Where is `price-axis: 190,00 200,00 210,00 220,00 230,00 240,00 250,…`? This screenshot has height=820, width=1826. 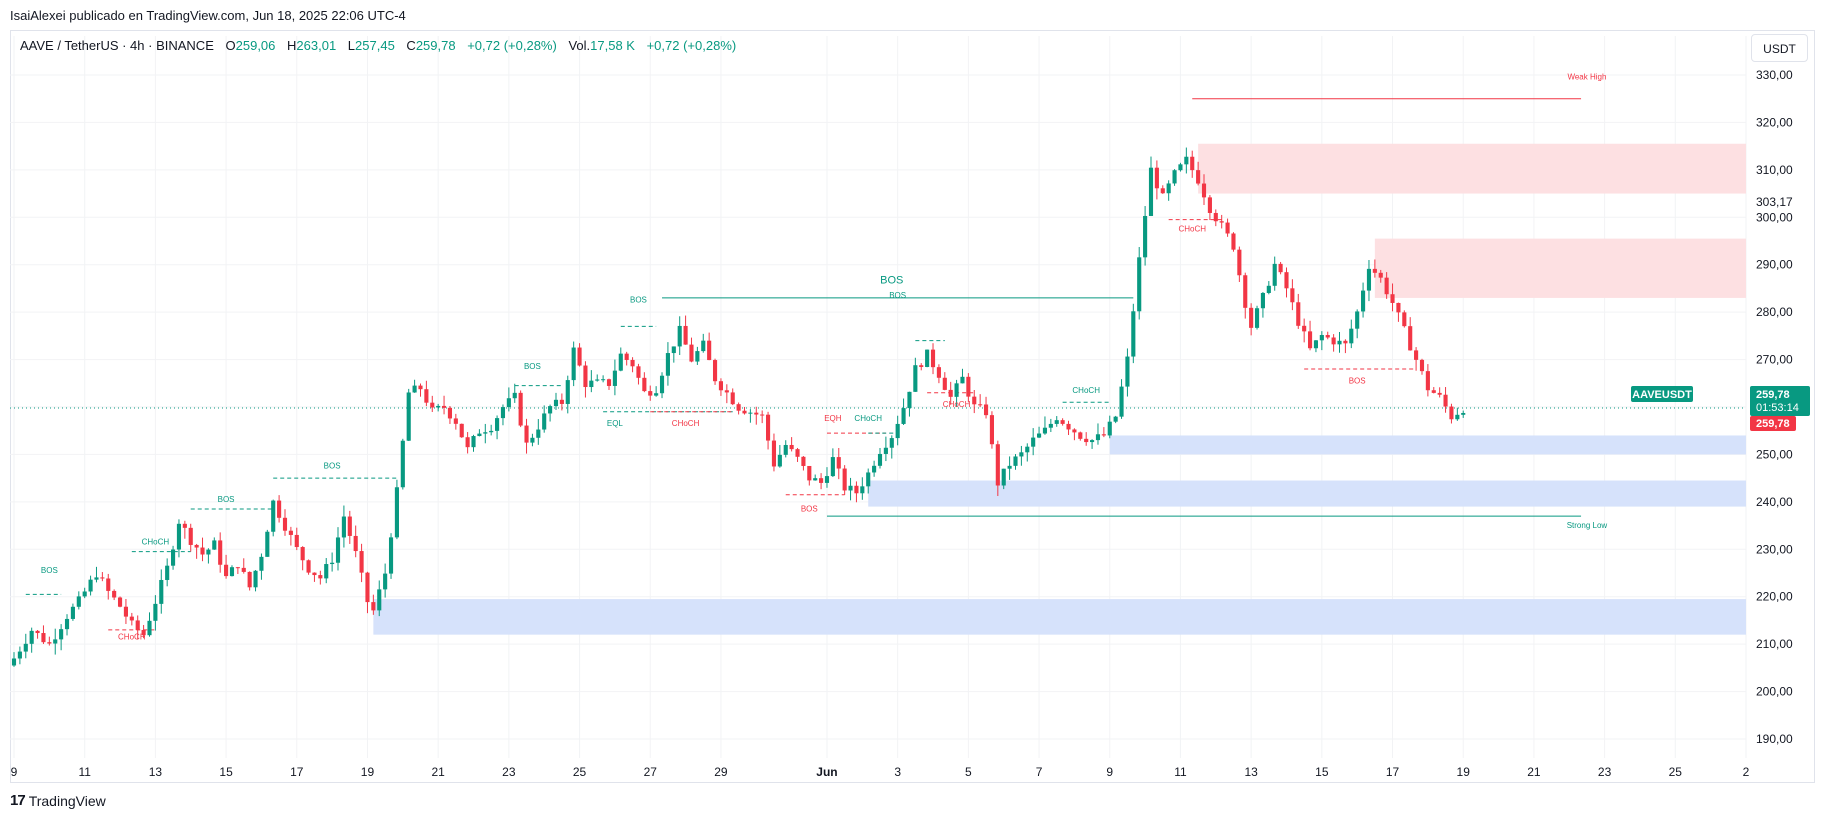
price-axis: 190,00 200,00 210,00 220,00 230,00 240,00 250,… is located at coordinates (1774, 407).